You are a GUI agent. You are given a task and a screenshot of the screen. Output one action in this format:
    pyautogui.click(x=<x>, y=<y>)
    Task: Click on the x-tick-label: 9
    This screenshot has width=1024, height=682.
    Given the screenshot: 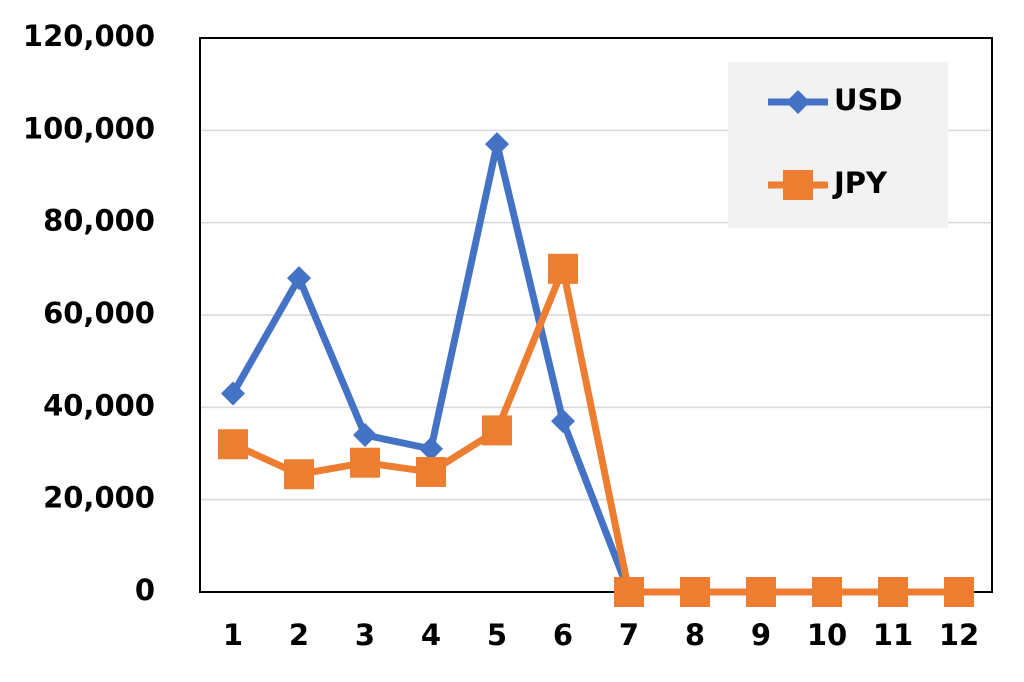 What is the action you would take?
    pyautogui.click(x=761, y=635)
    